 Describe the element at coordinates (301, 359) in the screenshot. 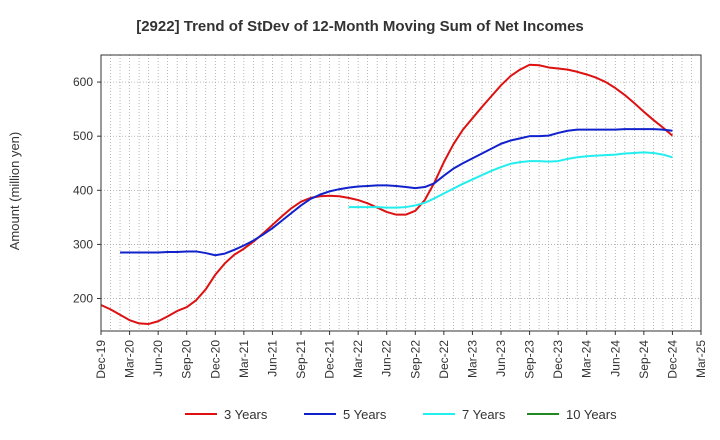

I see `x-tick-label: Sep-21` at that location.